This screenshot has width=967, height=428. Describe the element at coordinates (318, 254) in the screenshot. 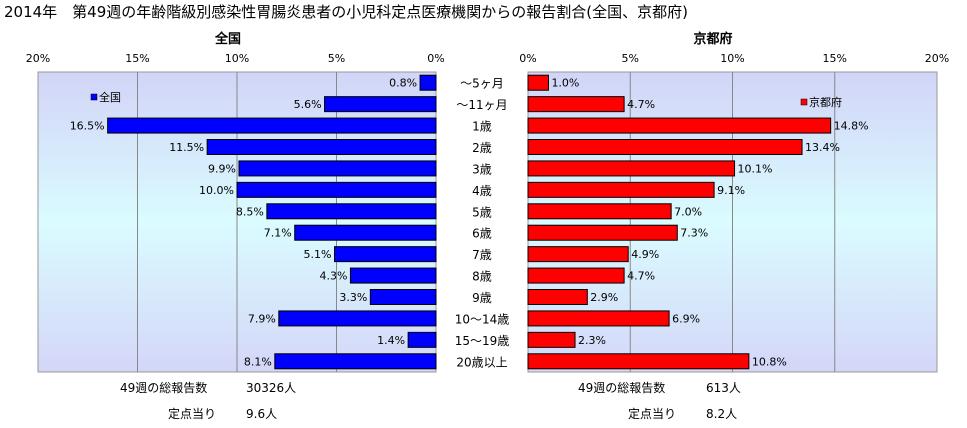

I see `left-bar-label: 5.1%` at that location.